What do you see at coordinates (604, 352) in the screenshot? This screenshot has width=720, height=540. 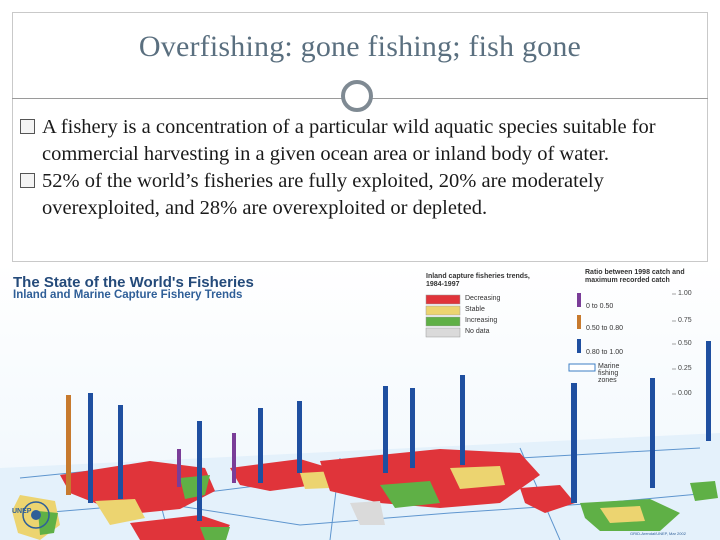 I see `ratio-label-high: 0.80 to 1.00` at bounding box center [604, 352].